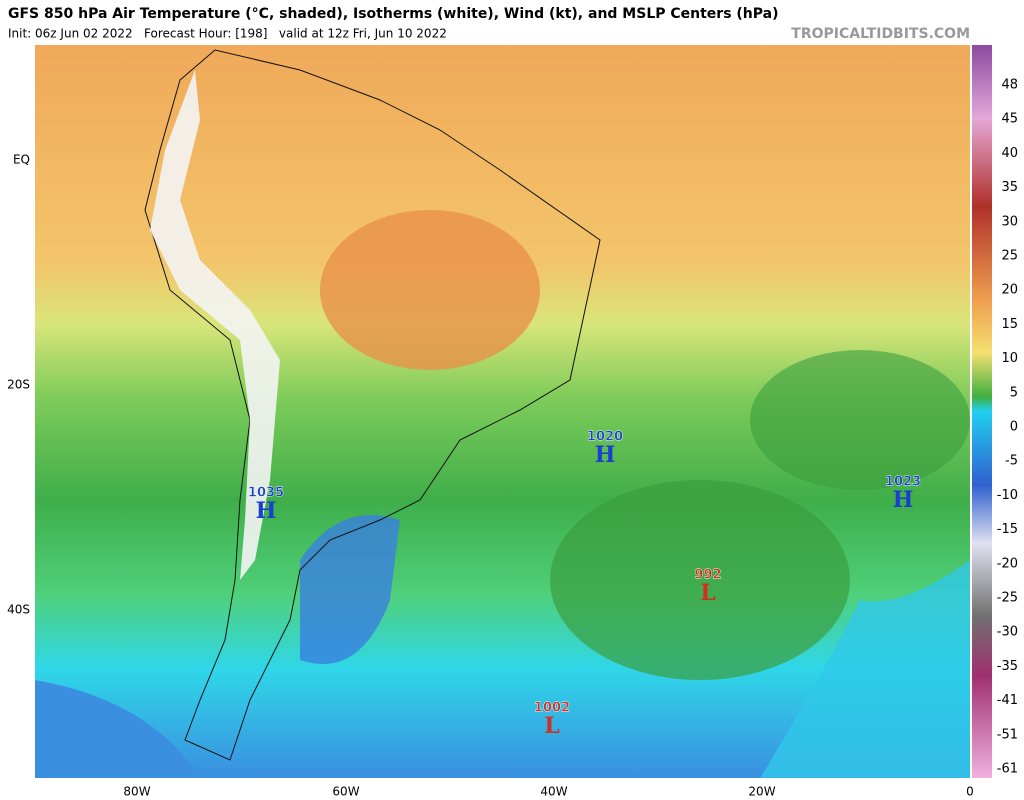  Describe the element at coordinates (215, 325) in the screenshot. I see `terrain-mask` at that location.